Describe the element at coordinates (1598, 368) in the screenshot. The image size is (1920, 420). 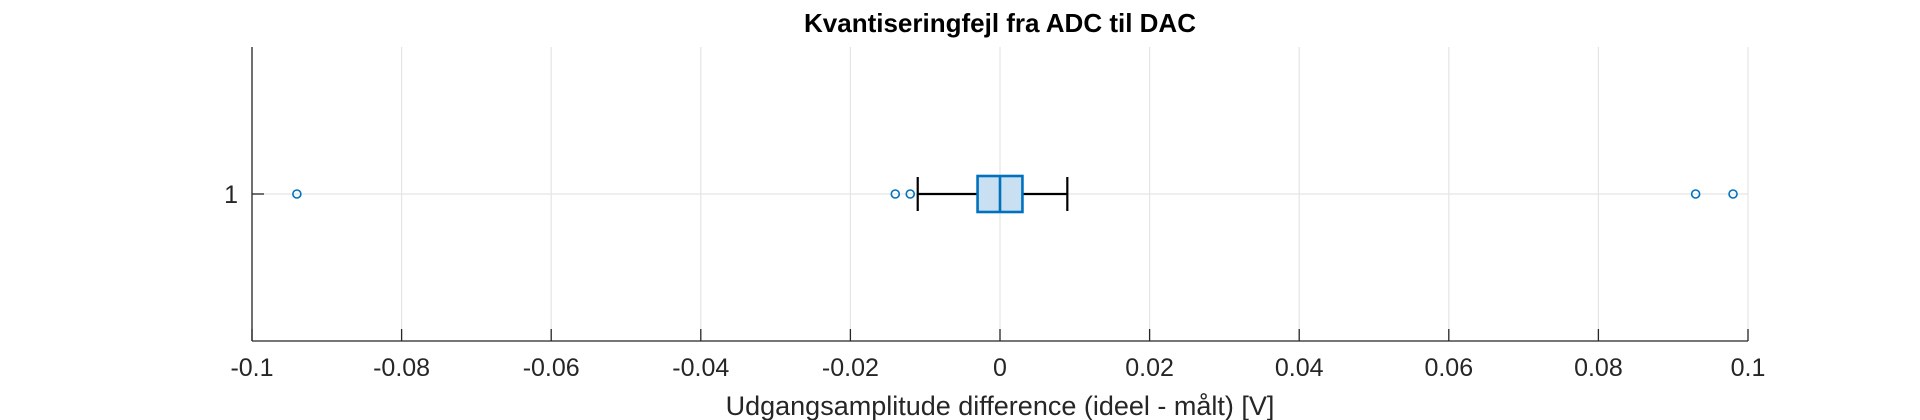
I see `x-tick-label: 0.08` at that location.